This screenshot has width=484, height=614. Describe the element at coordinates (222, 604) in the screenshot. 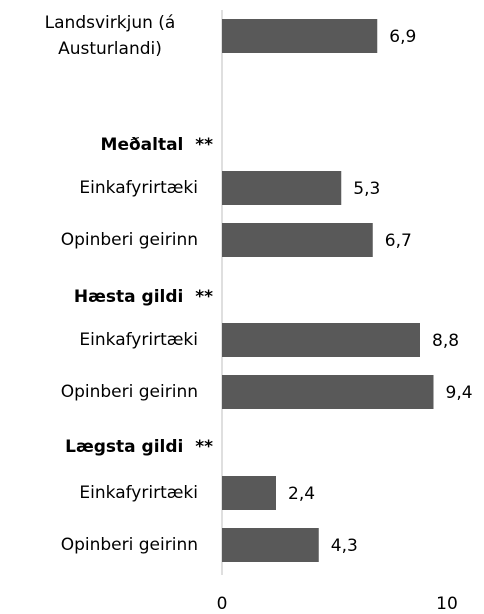

I see `x-tick-label: 0` at that location.